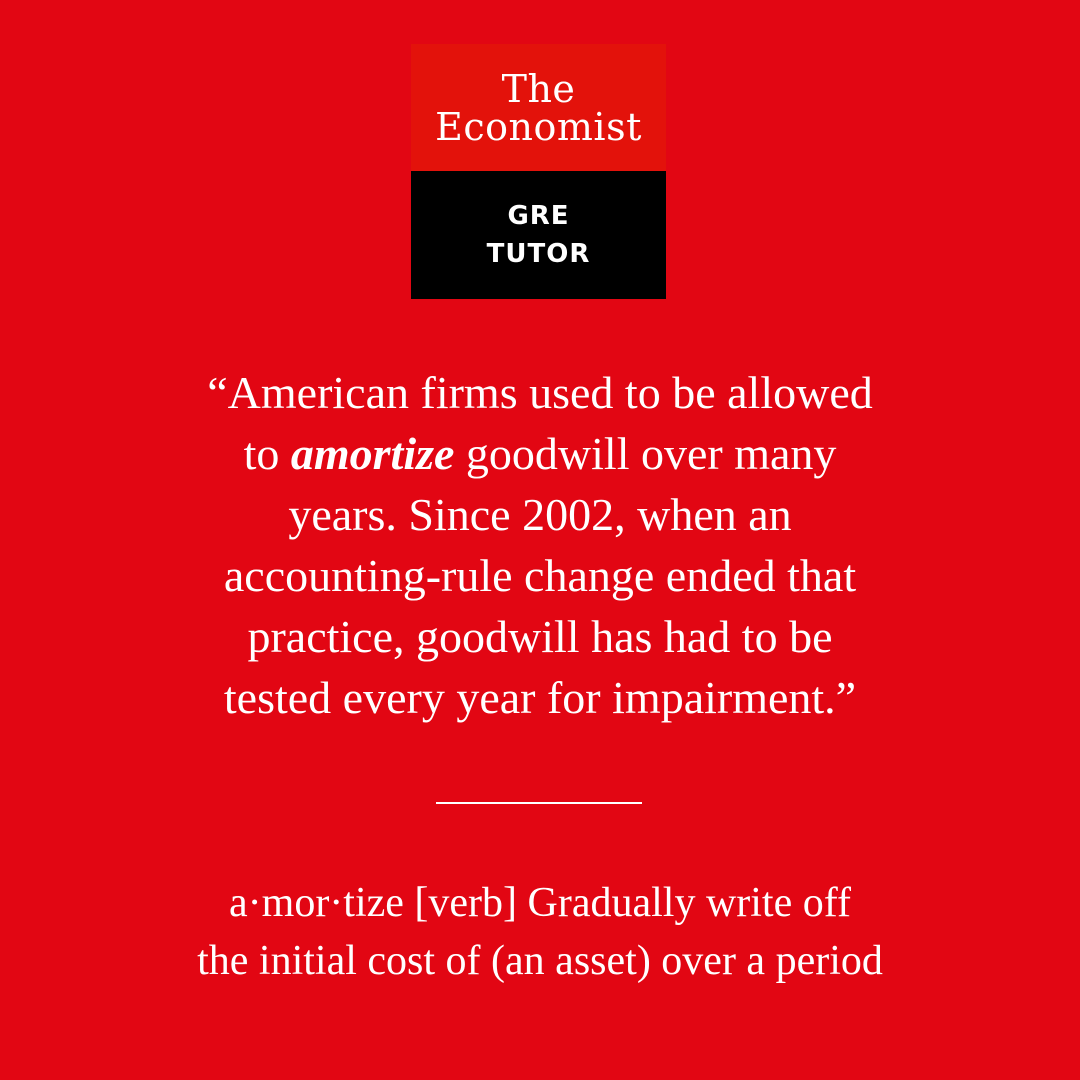 The height and width of the screenshot is (1080, 1080). I want to click on logo-brand-block: The Economist, so click(538, 107).